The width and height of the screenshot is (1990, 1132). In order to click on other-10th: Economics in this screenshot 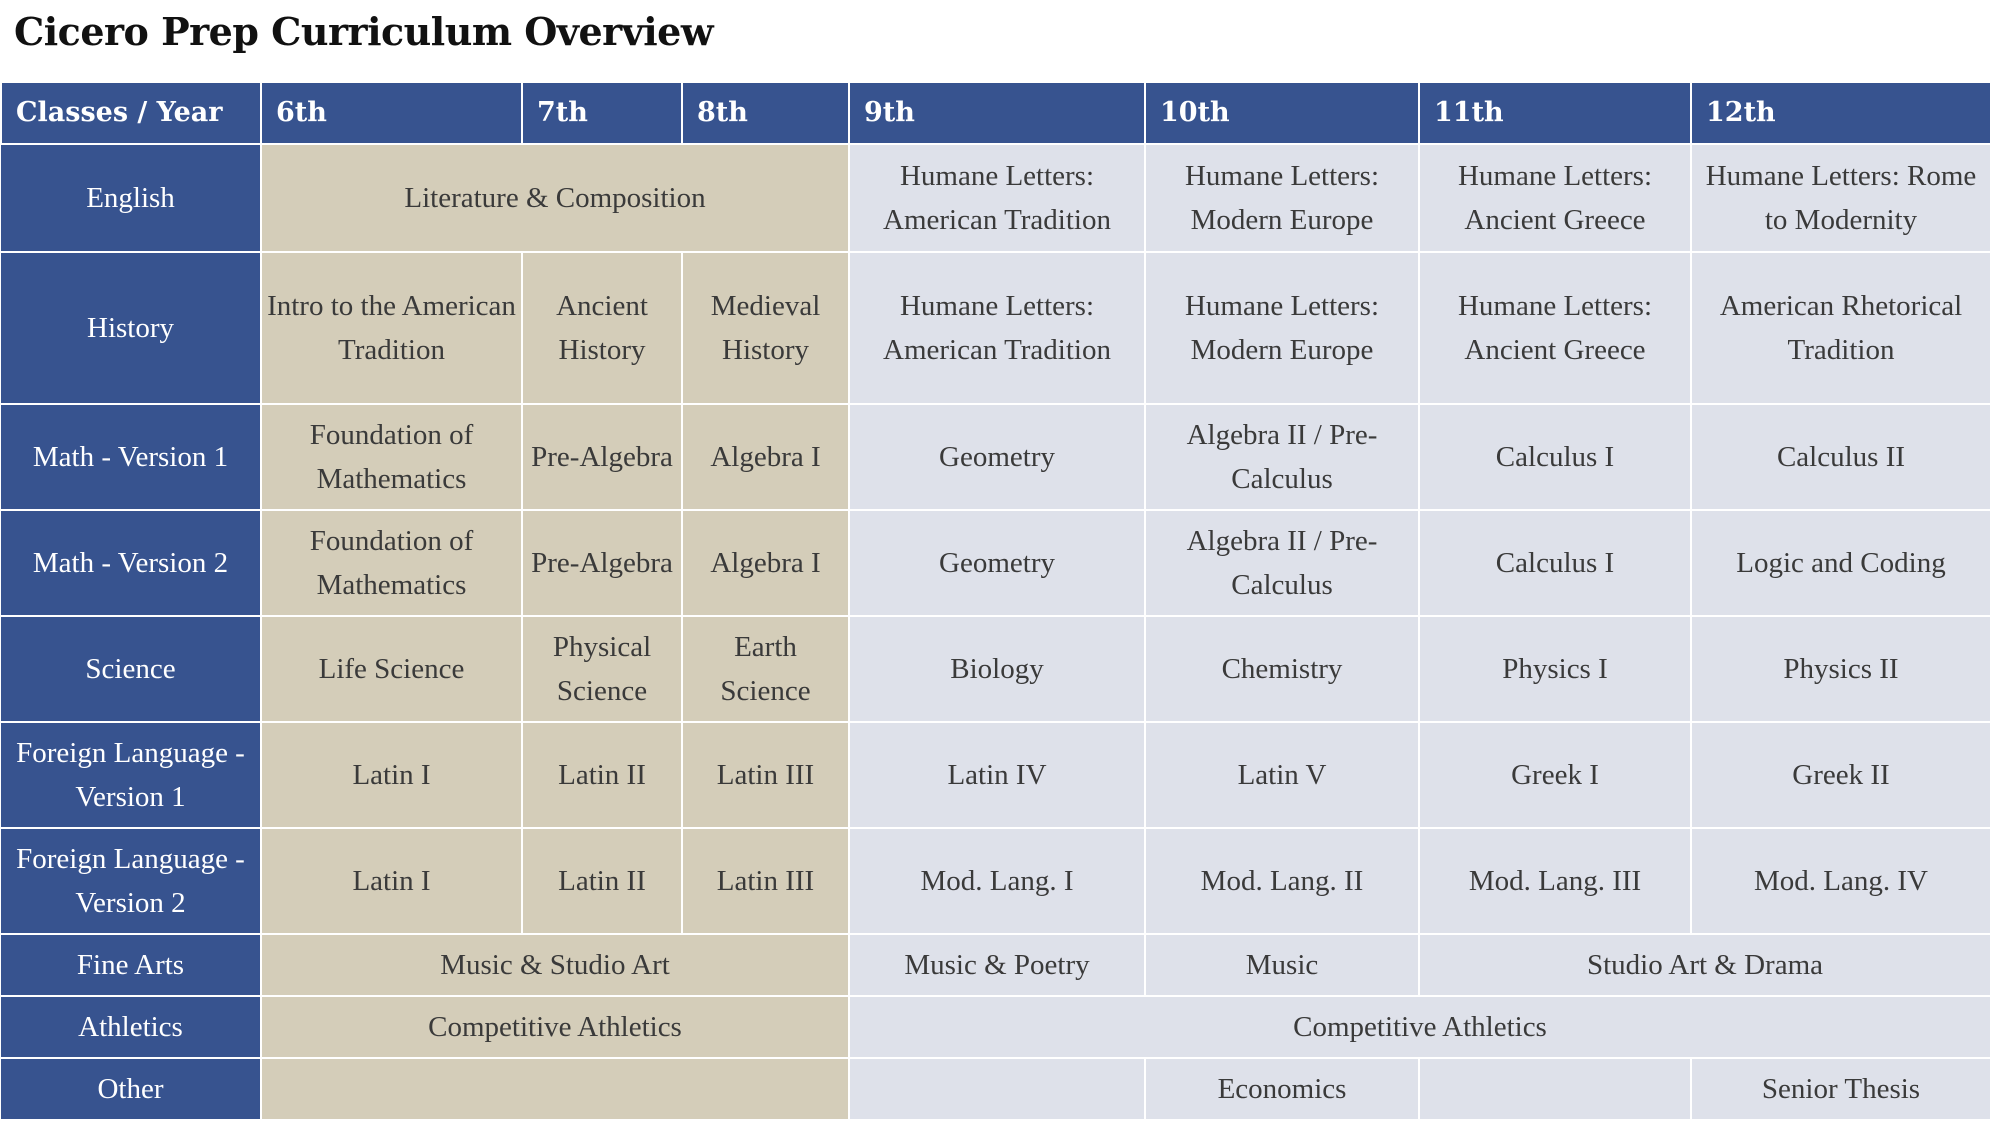, I will do `click(1282, 1089)`.